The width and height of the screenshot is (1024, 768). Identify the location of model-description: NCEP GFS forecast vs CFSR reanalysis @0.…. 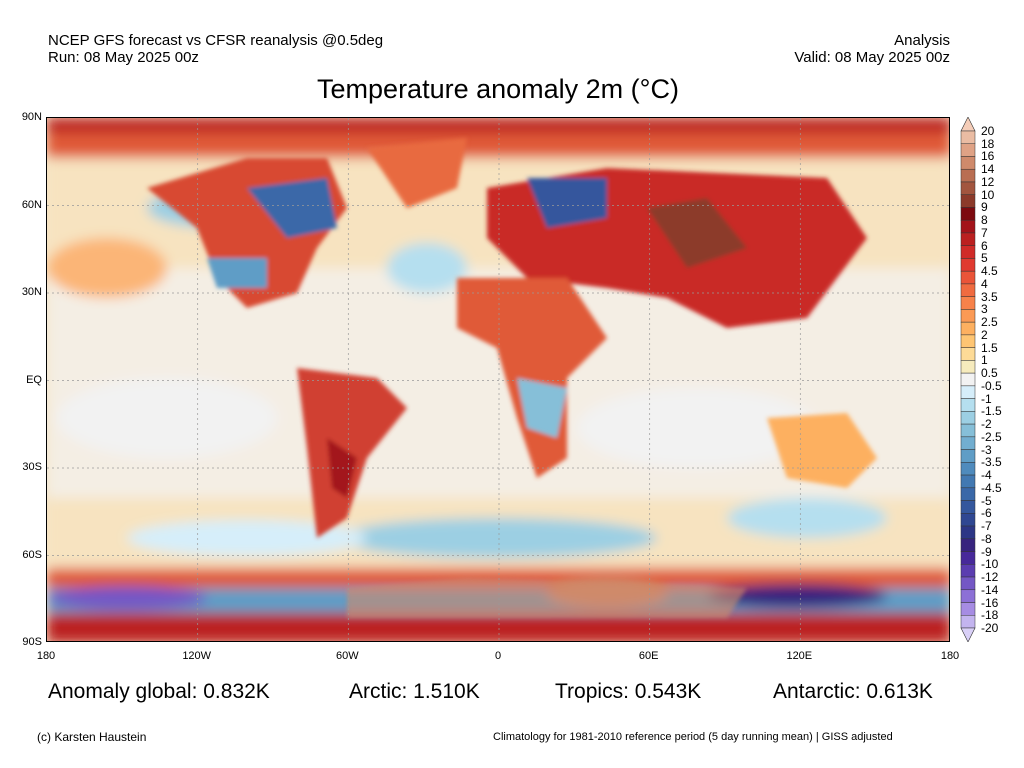
(216, 40).